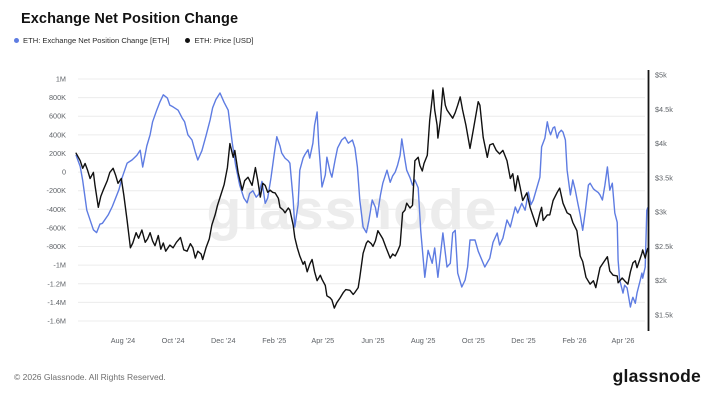 This screenshot has height=405, width=720. What do you see at coordinates (664, 177) in the screenshot?
I see `y-right-tick-label: $3.5k` at bounding box center [664, 177].